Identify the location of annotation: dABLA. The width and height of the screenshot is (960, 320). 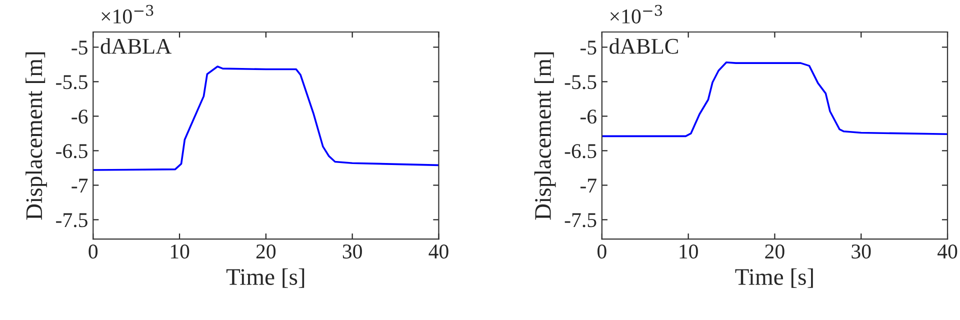
(136, 46).